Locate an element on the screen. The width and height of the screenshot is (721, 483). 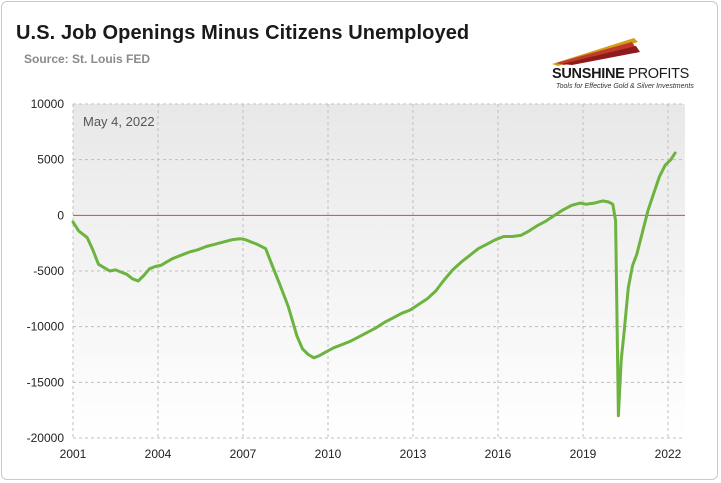
x-tick-label: 2010 is located at coordinates (328, 454).